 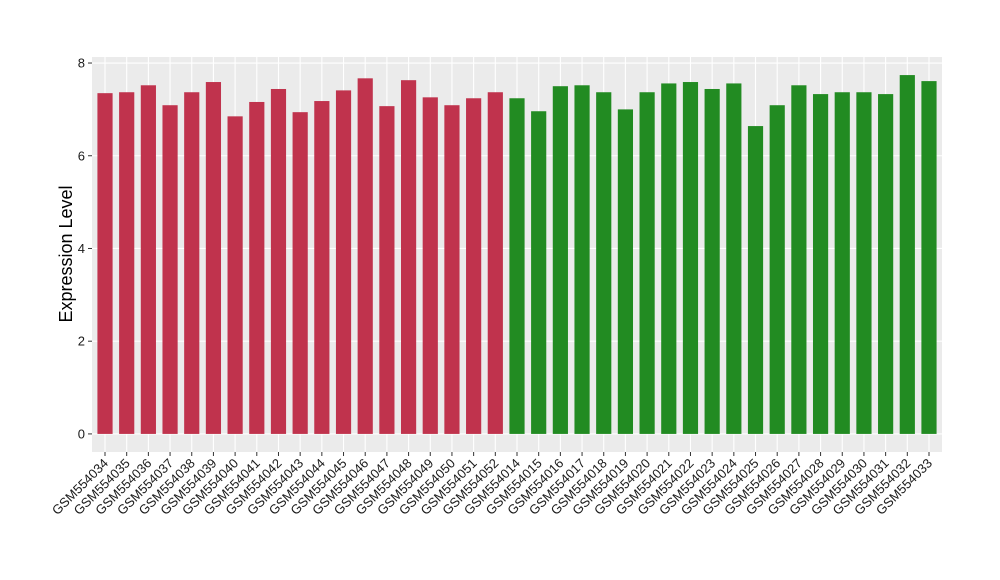 I want to click on y-tick-label: 0, so click(x=81, y=433).